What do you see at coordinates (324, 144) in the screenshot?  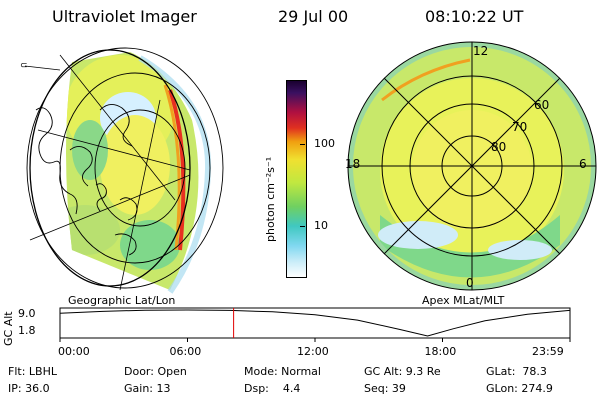 I see `color-scale-tick-label: 100` at bounding box center [324, 144].